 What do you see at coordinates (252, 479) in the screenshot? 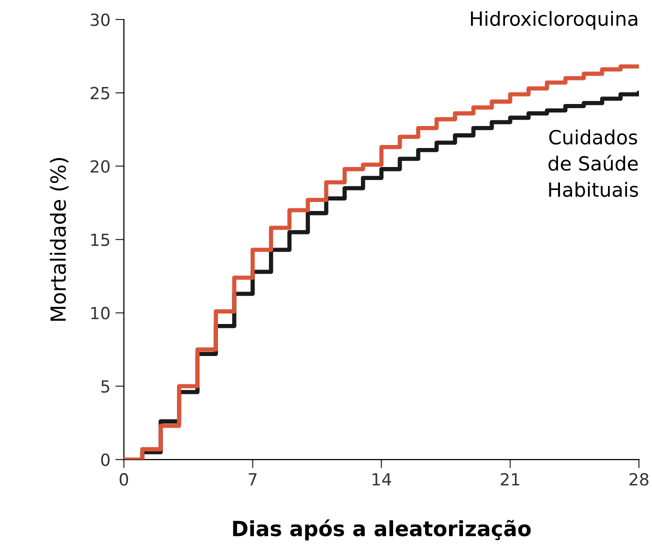
I see `x-tick-label: 7` at bounding box center [252, 479].